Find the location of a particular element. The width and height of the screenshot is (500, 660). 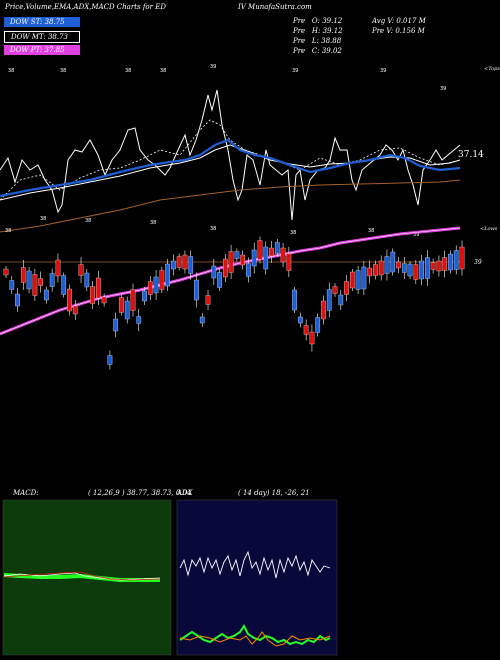

pre-volume: Pre V: 0.156 M is located at coordinates (398, 31).